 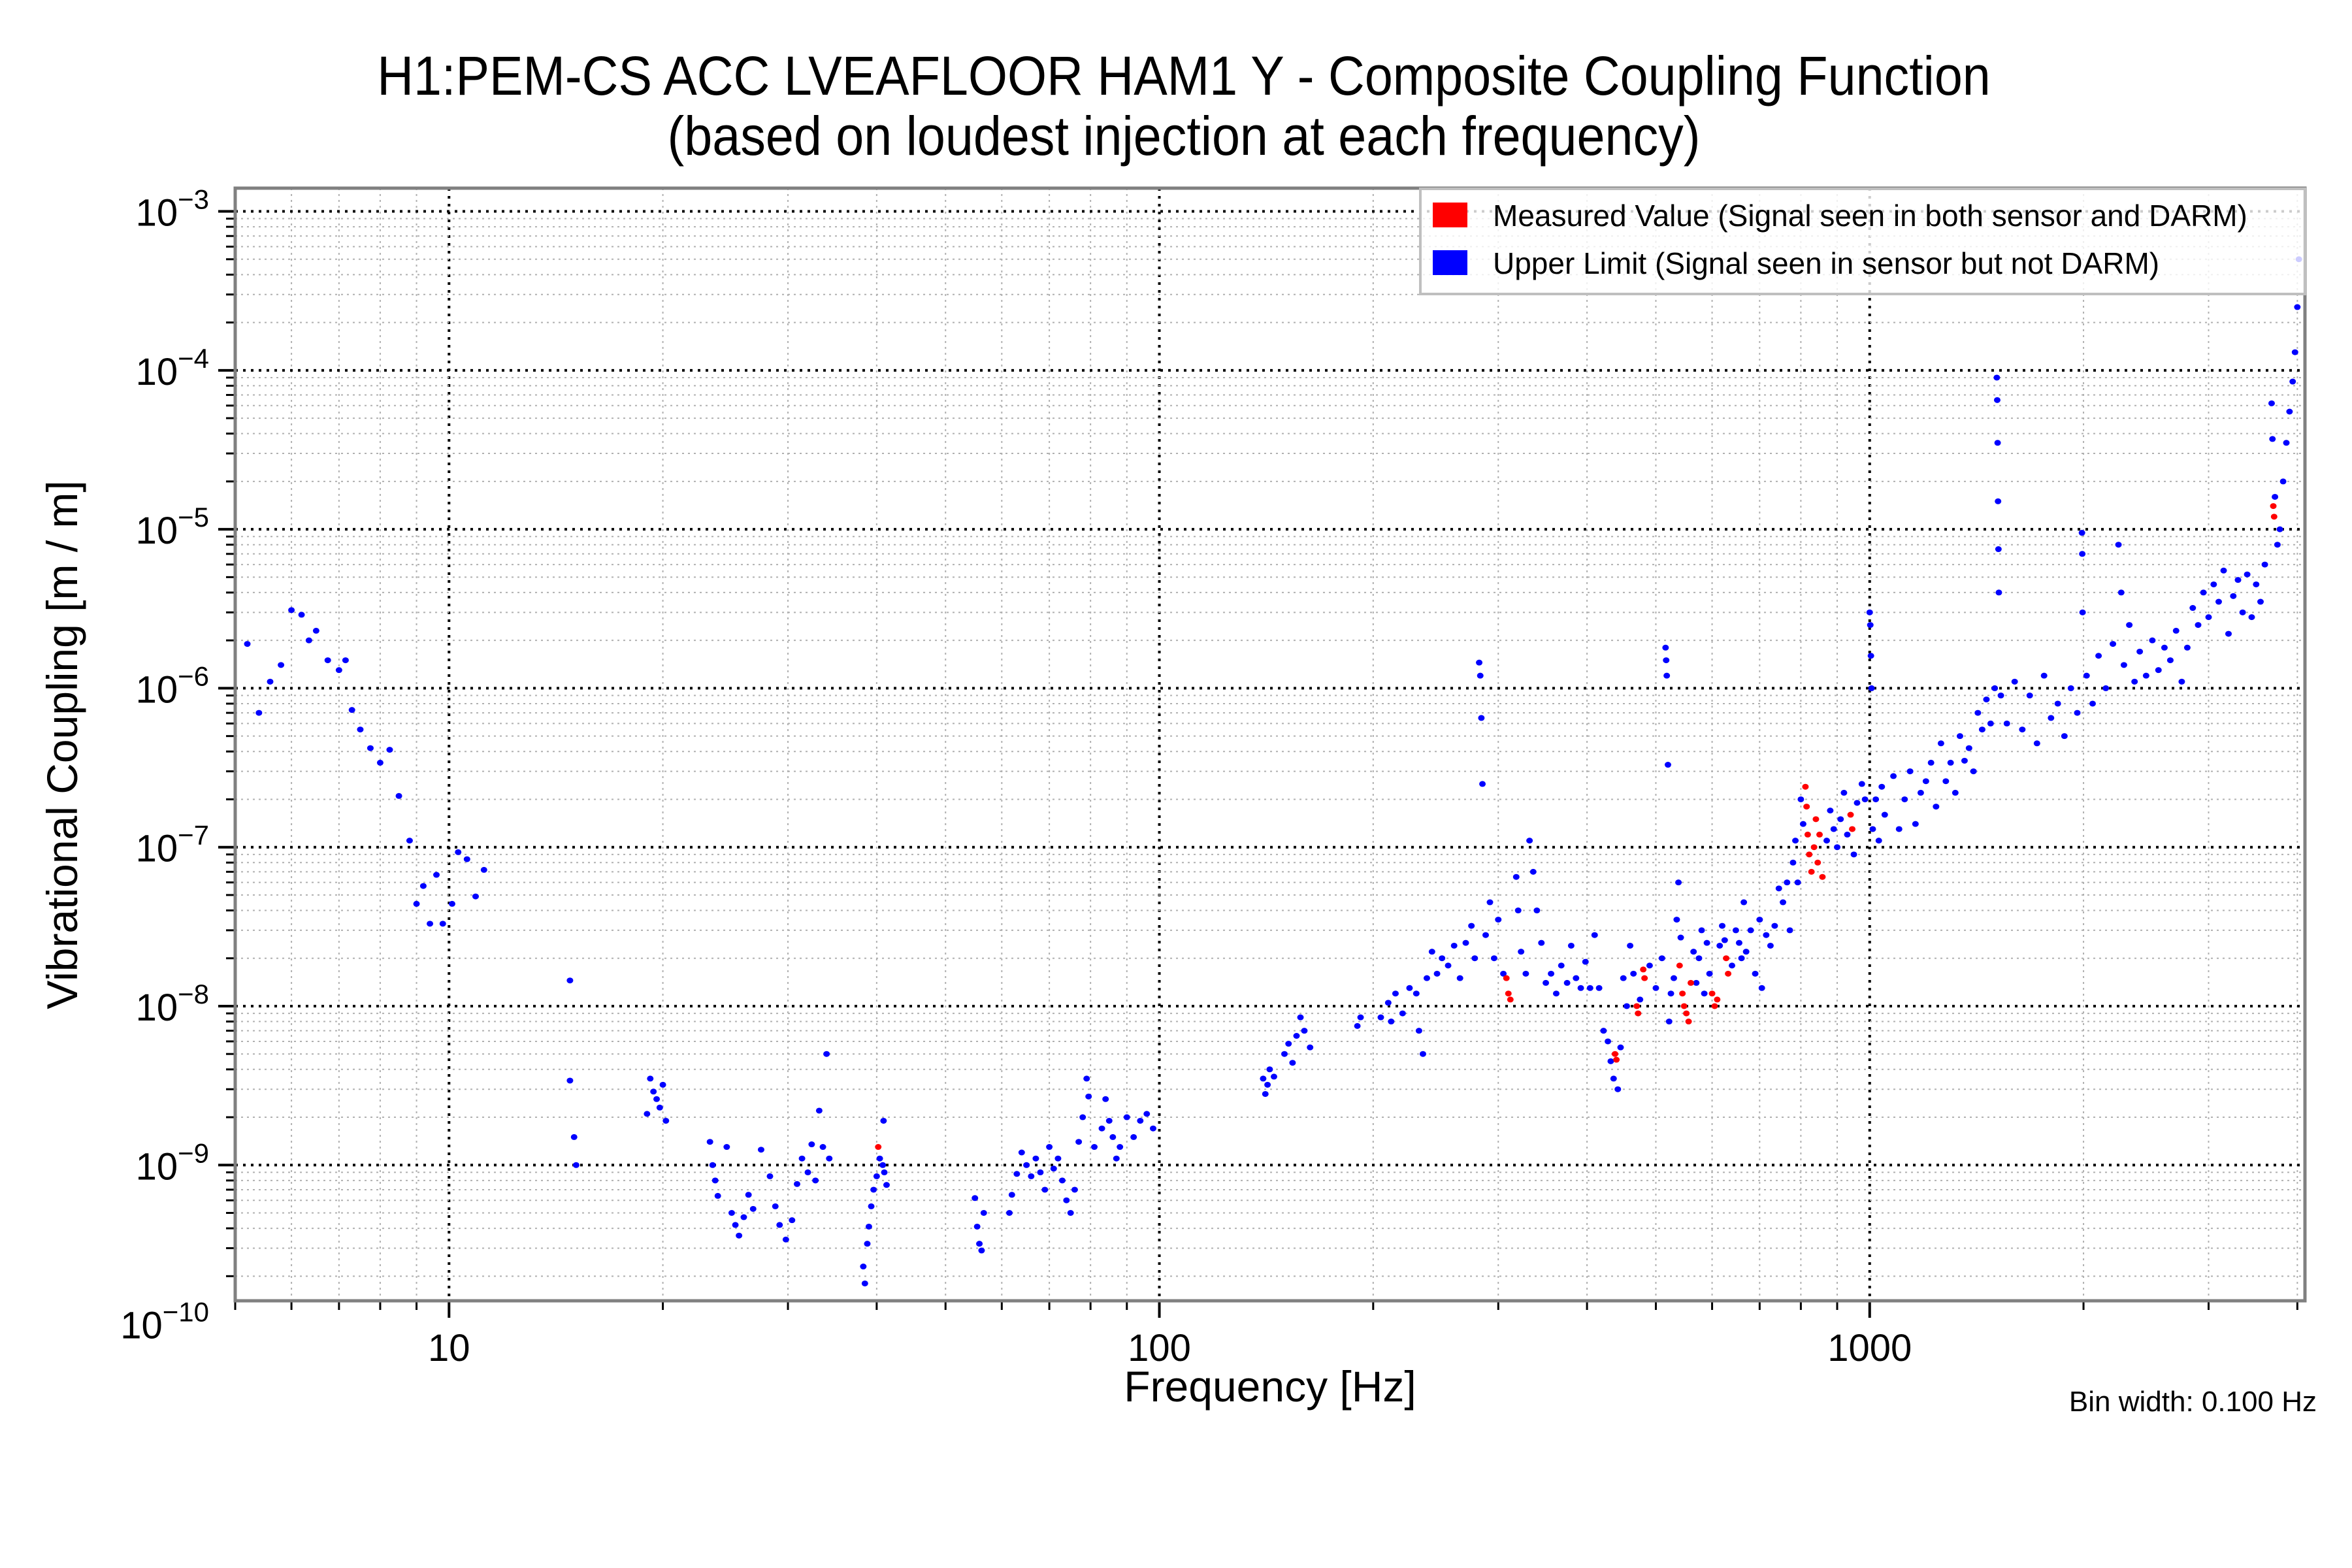 What do you see at coordinates (186, 1312) in the screenshot?
I see `y-tick-exponent: −10` at bounding box center [186, 1312].